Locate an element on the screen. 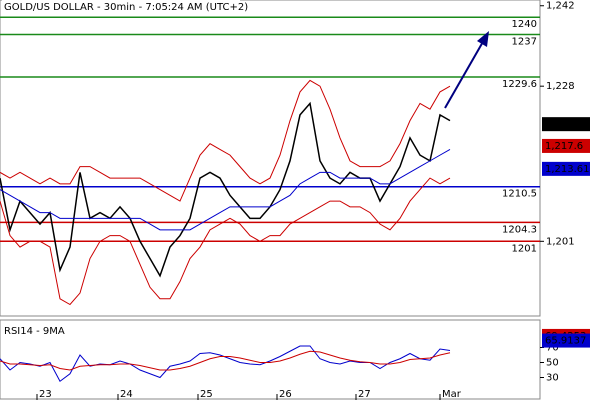 This screenshot has width=590, height=400. x-tick-label: 25 is located at coordinates (206, 394).